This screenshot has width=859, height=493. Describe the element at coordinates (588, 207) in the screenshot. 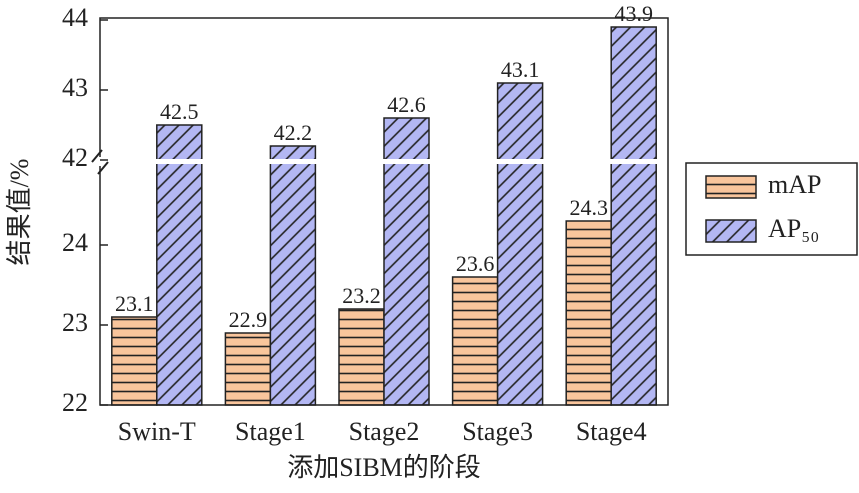

I see `value-label: 24.3` at that location.